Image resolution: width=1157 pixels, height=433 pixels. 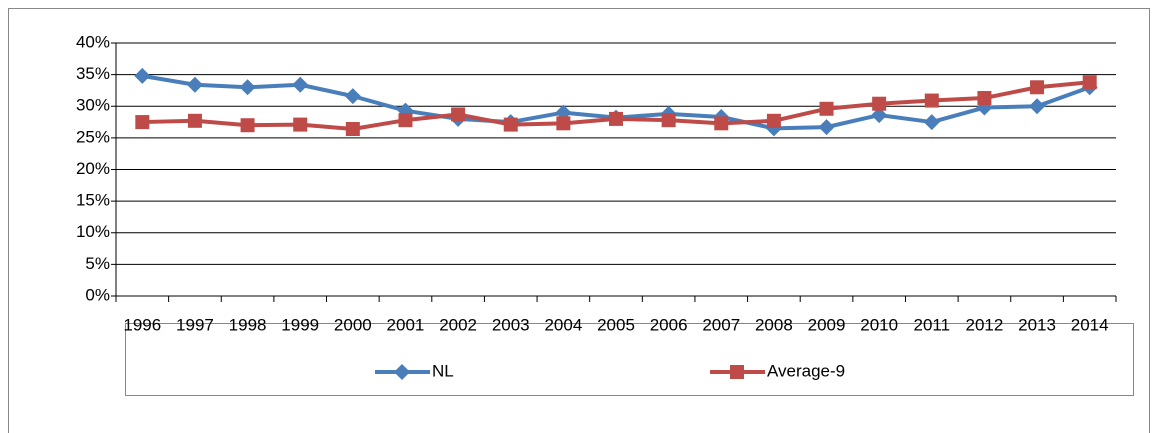 I want to click on y-tick-label: 25%, so click(x=93, y=136).